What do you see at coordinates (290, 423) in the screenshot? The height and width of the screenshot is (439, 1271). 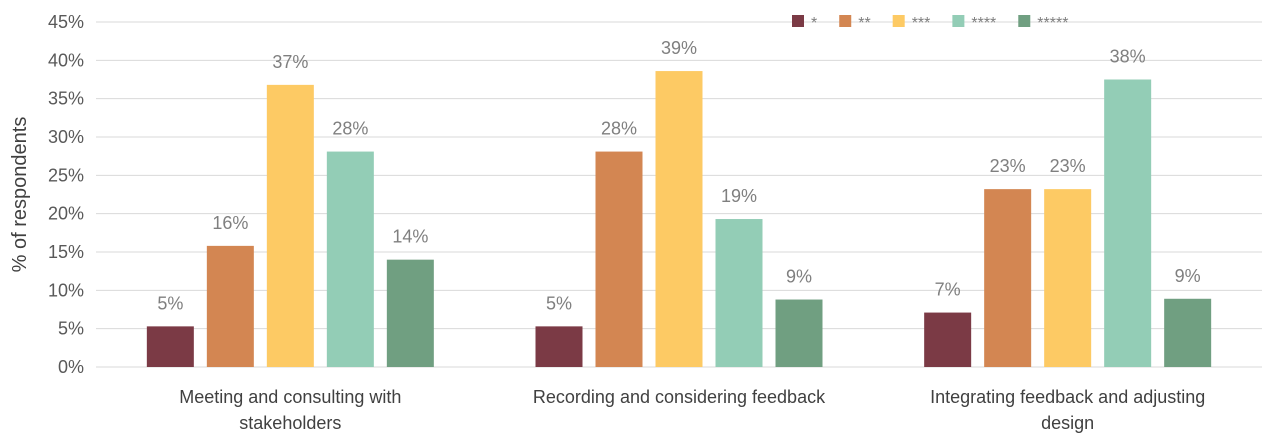 I see `category-label: stakeholders` at bounding box center [290, 423].